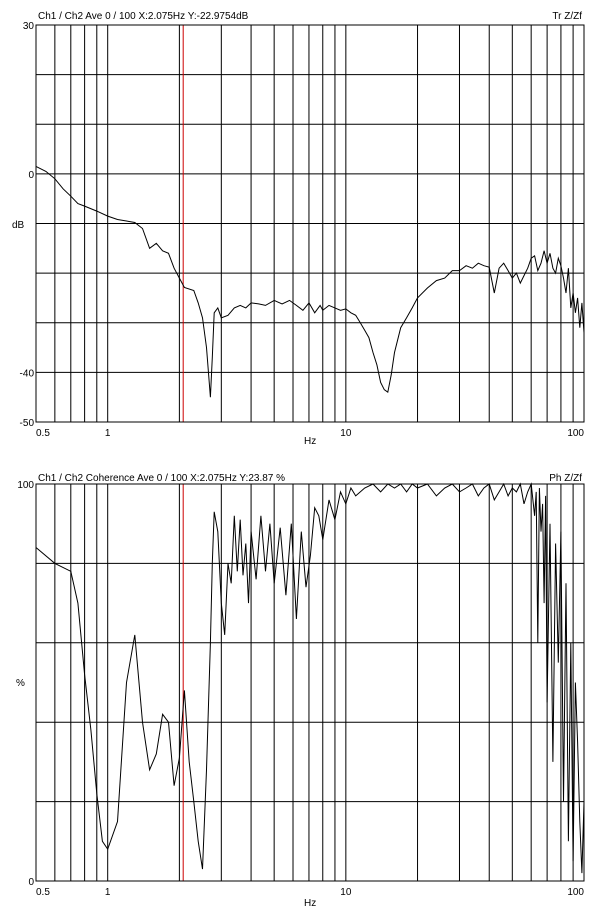 Image resolution: width=602 pixels, height=917 pixels. What do you see at coordinates (310, 433) in the screenshot?
I see `chart1-x-tick-labels: 0.5 1 10 100` at bounding box center [310, 433].